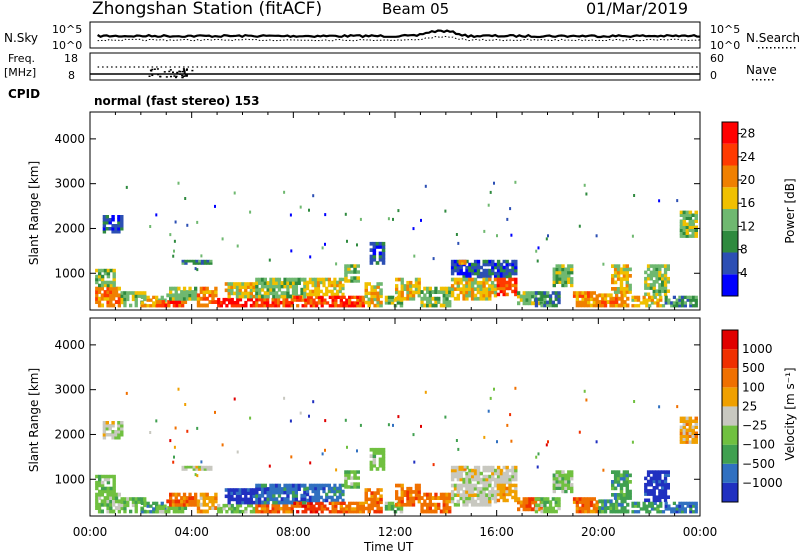  I want to click on freq-label: Freq., so click(22, 58).